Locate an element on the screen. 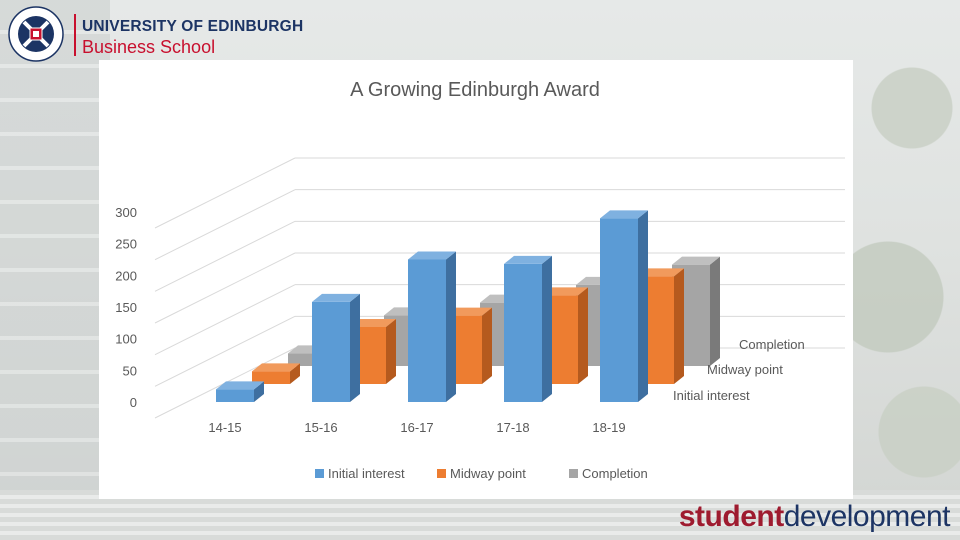 The height and width of the screenshot is (540, 960). background-trees is located at coordinates (900, 270).